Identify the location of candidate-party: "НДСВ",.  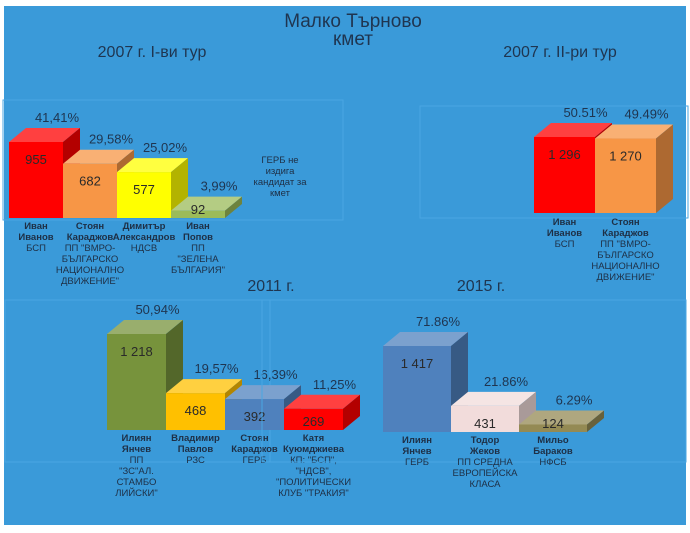
(314, 471).